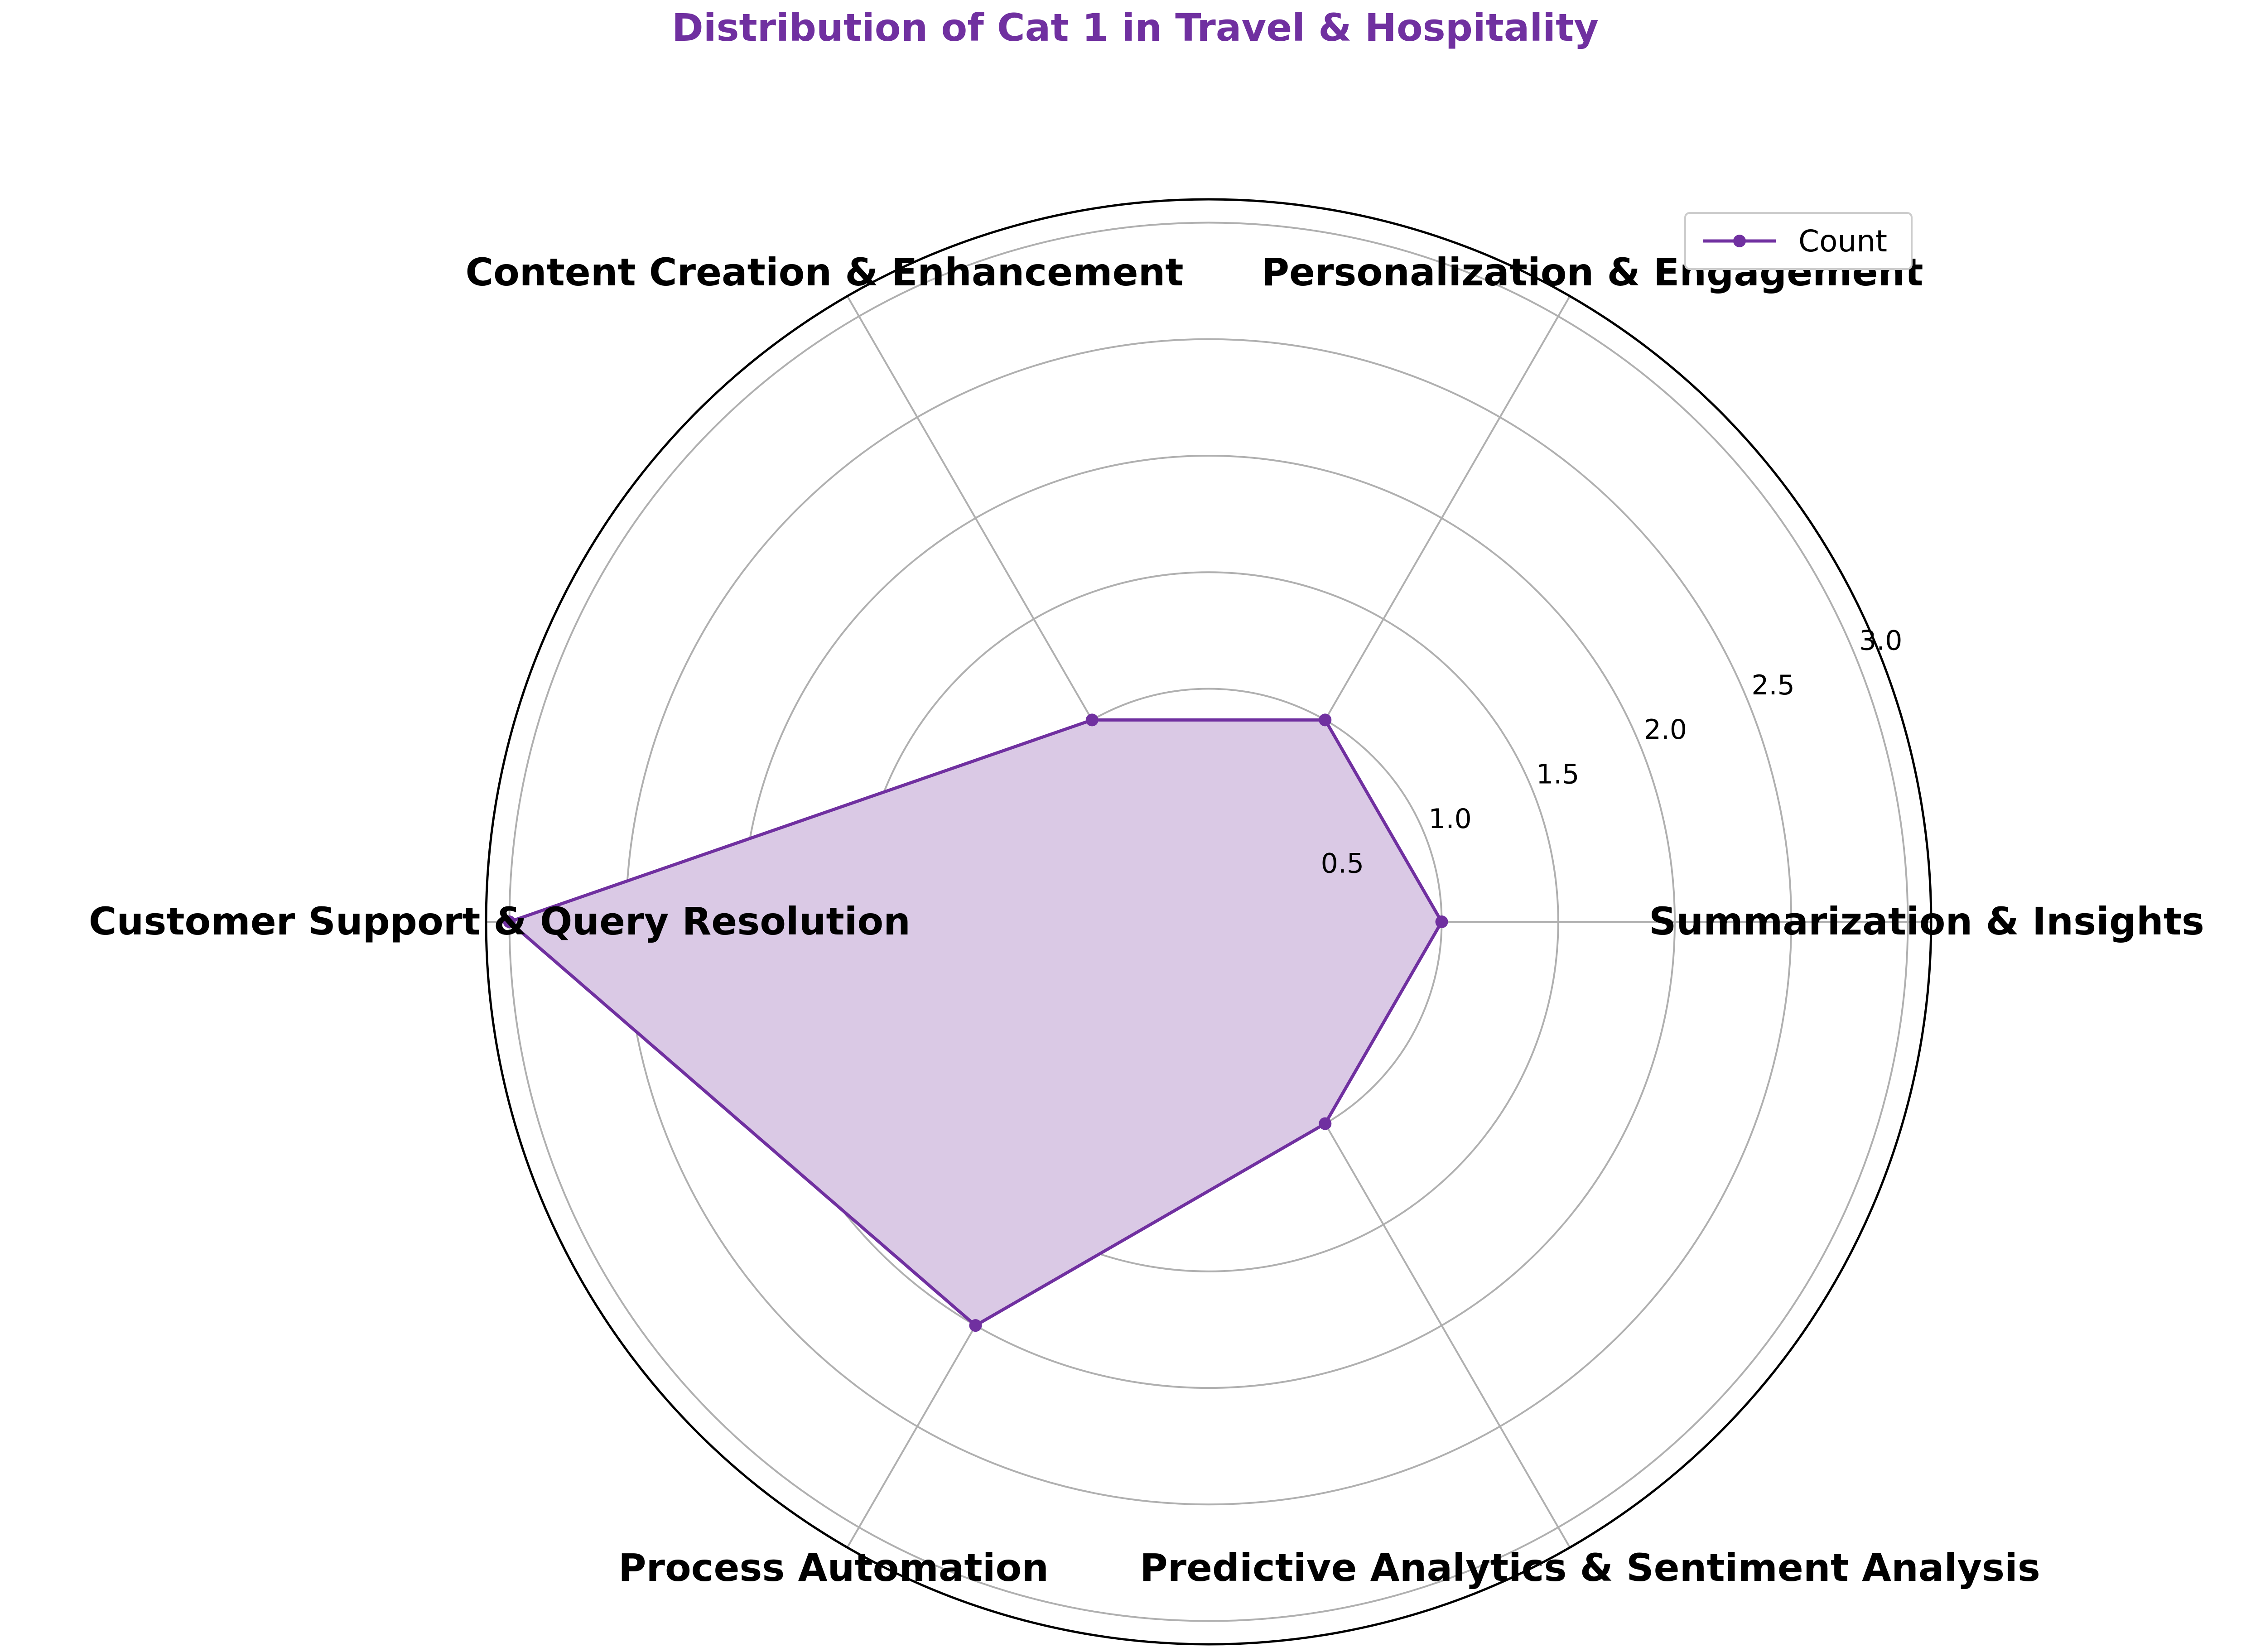  Describe the element at coordinates (1449, 819) in the screenshot. I see `r-tick-label: 1.0` at that location.